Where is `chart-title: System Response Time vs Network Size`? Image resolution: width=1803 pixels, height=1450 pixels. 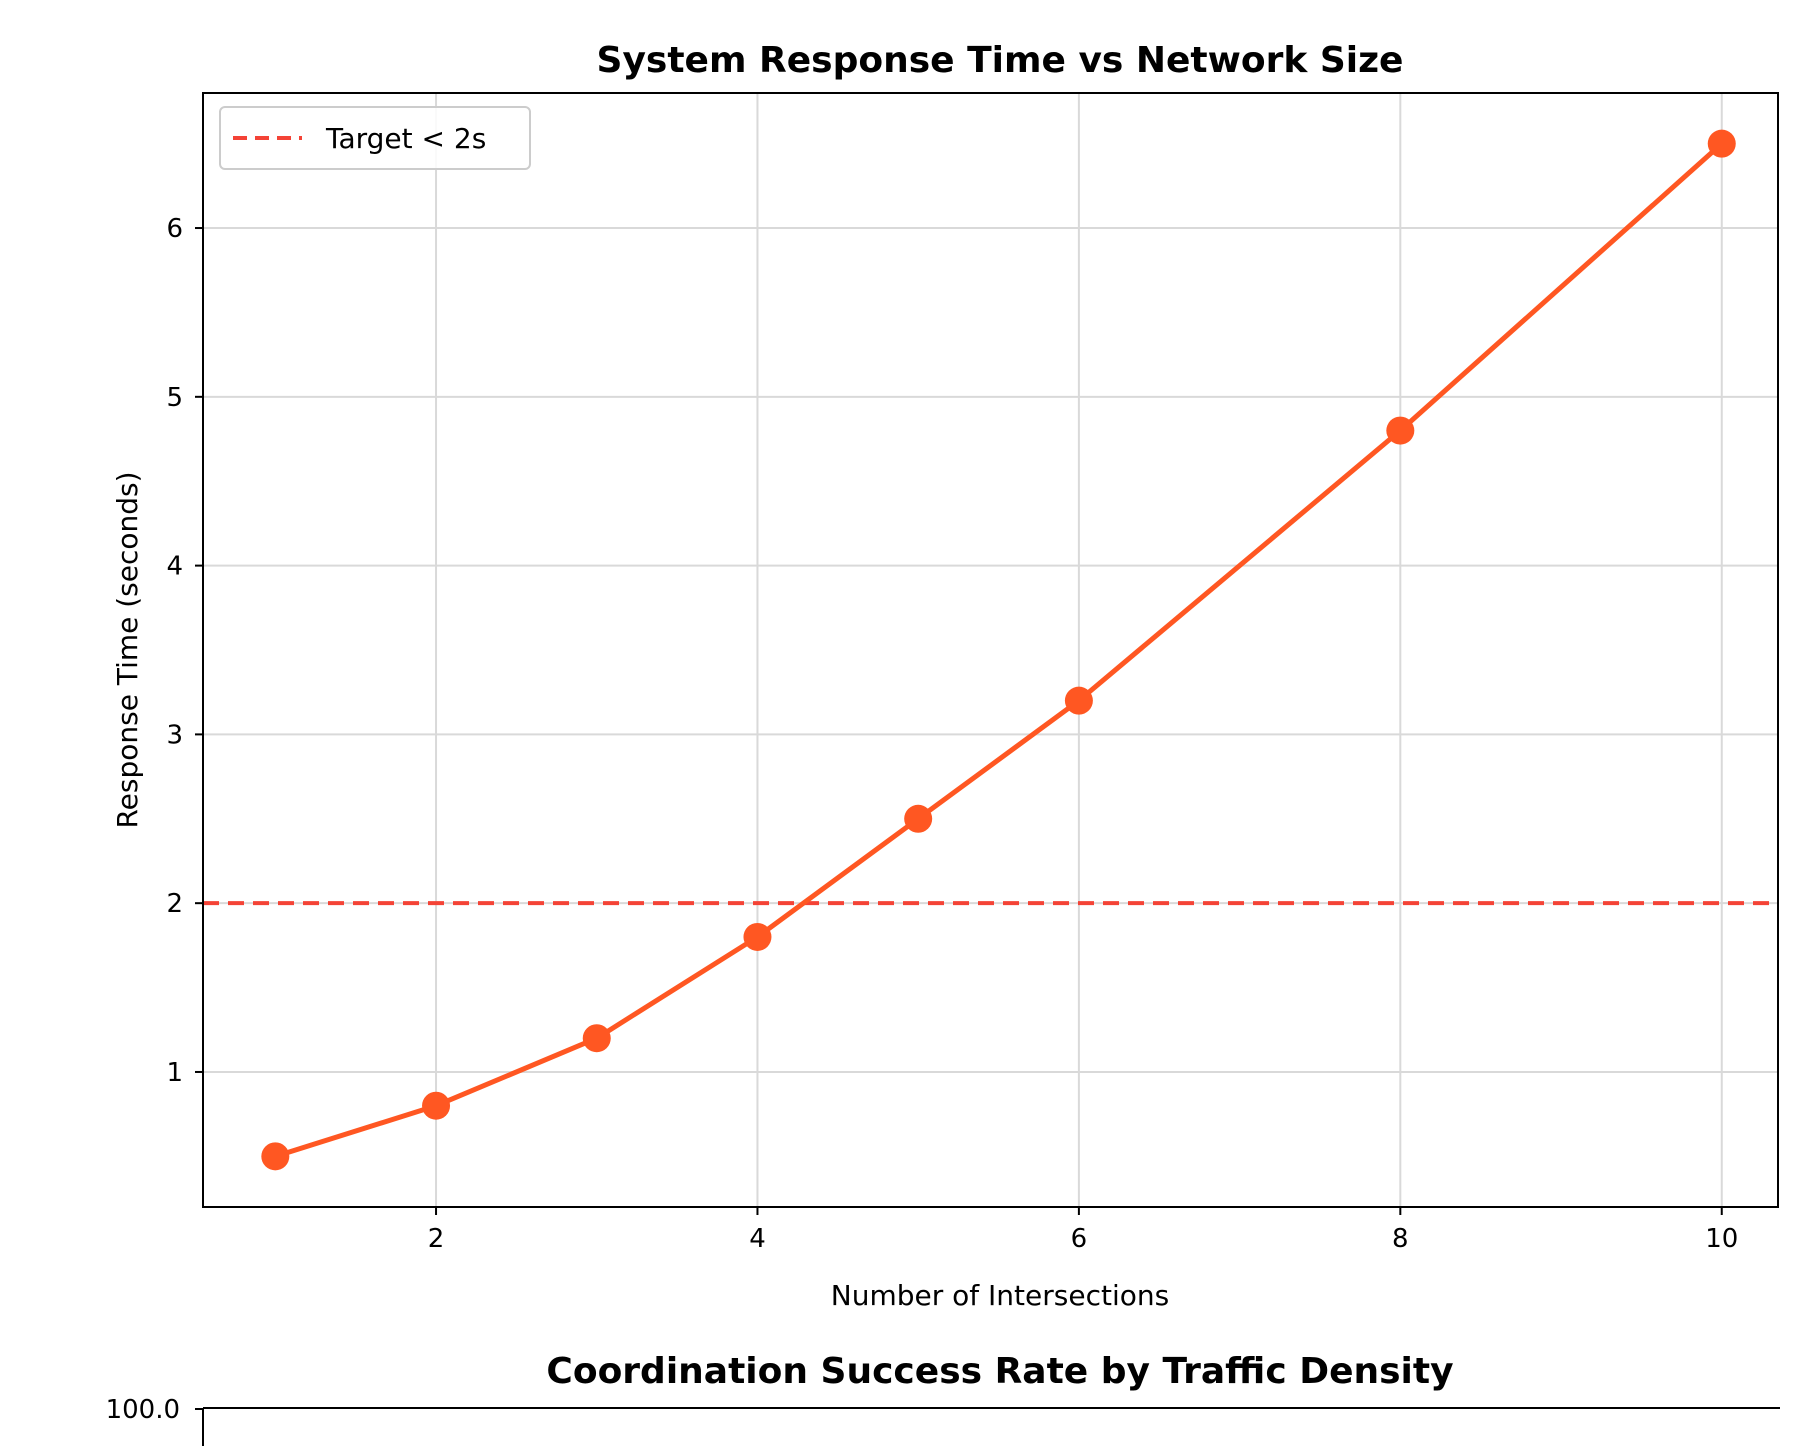
chart-title: System Response Time vs Network Size is located at coordinates (1000, 60).